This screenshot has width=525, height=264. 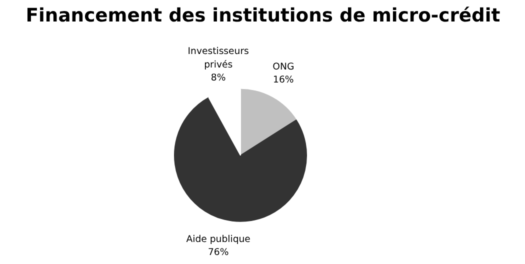 What do you see at coordinates (218, 252) in the screenshot?
I see `data-label: 76%` at bounding box center [218, 252].